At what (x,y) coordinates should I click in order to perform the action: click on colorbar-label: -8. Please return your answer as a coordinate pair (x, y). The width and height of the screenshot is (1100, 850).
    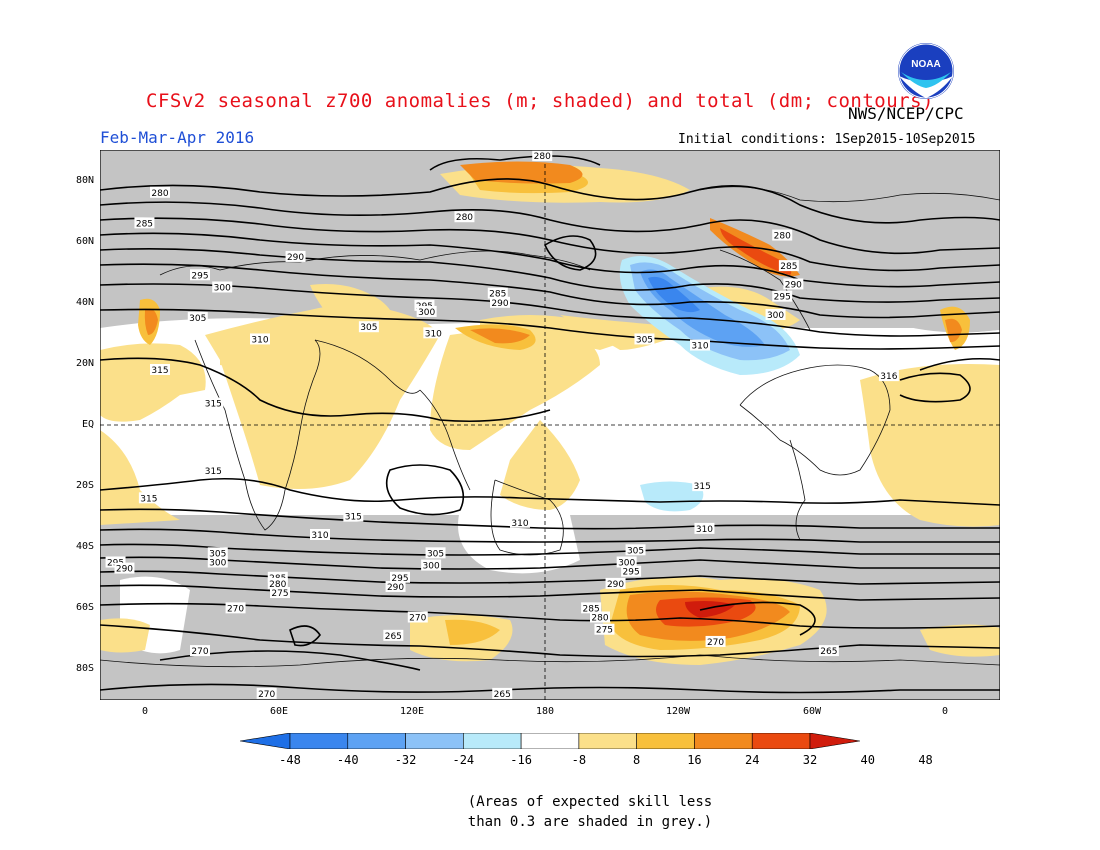
    Looking at the image, I should click on (579, 760).